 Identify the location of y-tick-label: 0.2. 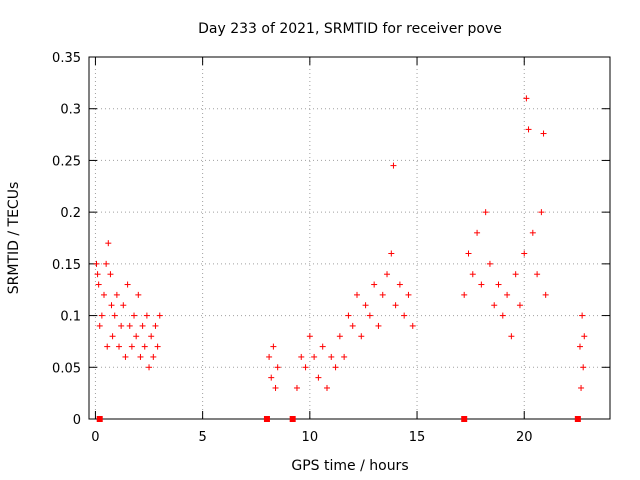
(70, 213).